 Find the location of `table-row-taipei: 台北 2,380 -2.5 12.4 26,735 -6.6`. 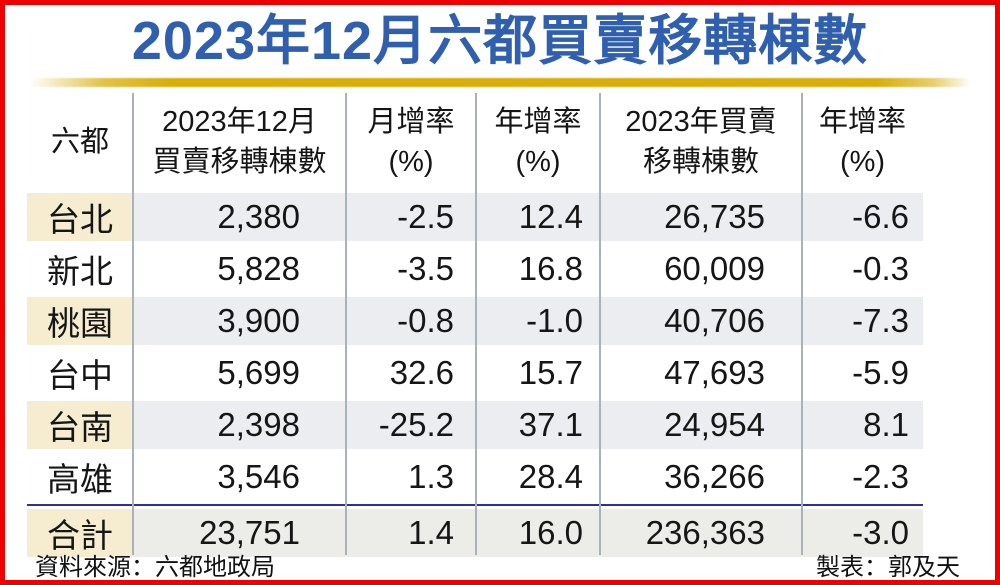

table-row-taipei: 台北 2,380 -2.5 12.4 26,735 -6.6 is located at coordinates (475, 217).